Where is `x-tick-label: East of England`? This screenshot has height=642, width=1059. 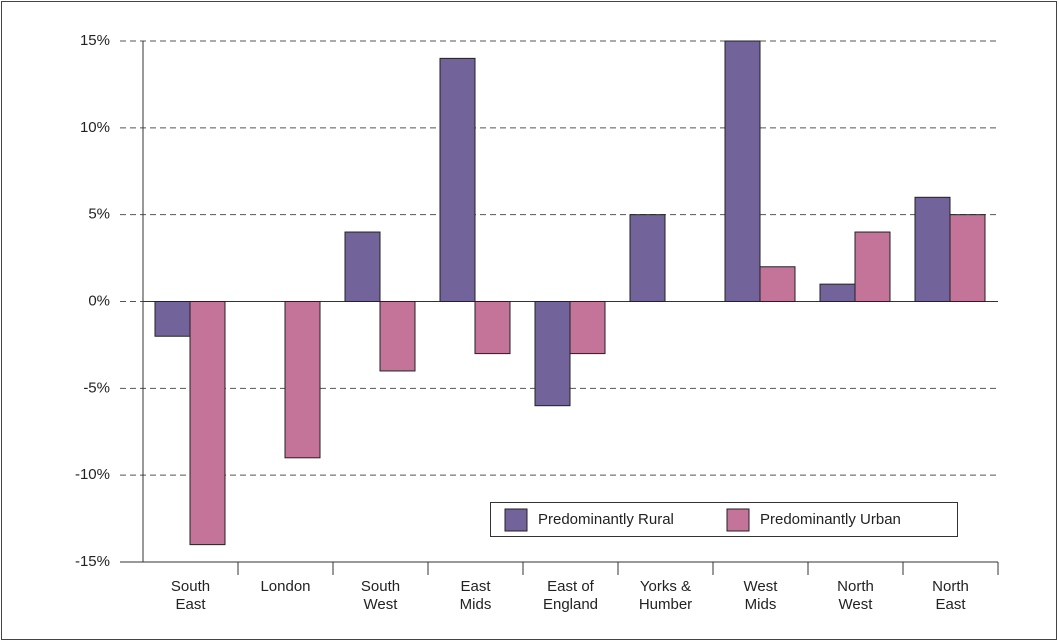
x-tick-label: East of England is located at coordinates (570, 595).